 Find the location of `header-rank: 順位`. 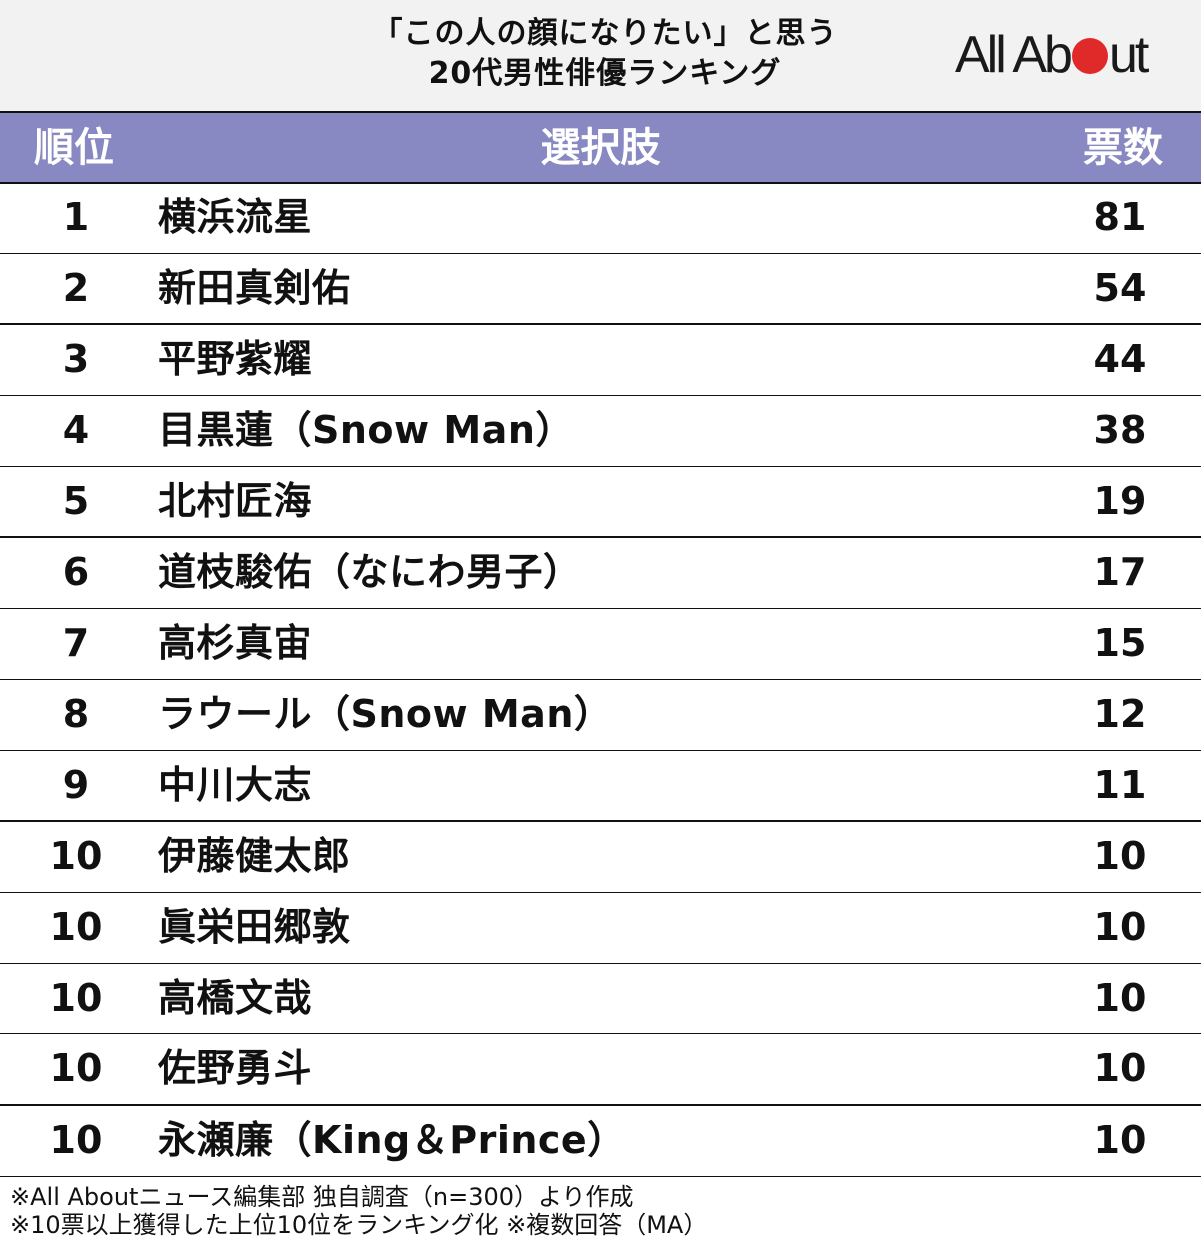

header-rank: 順位 is located at coordinates (74, 148).